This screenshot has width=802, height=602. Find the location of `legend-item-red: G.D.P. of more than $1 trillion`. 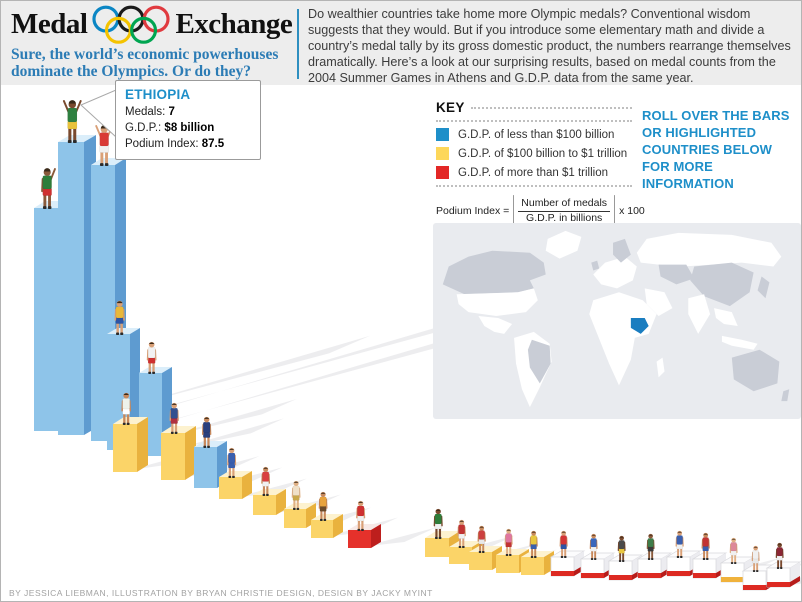

legend-item-red: G.D.P. of more than $1 trillion is located at coordinates (534, 172).